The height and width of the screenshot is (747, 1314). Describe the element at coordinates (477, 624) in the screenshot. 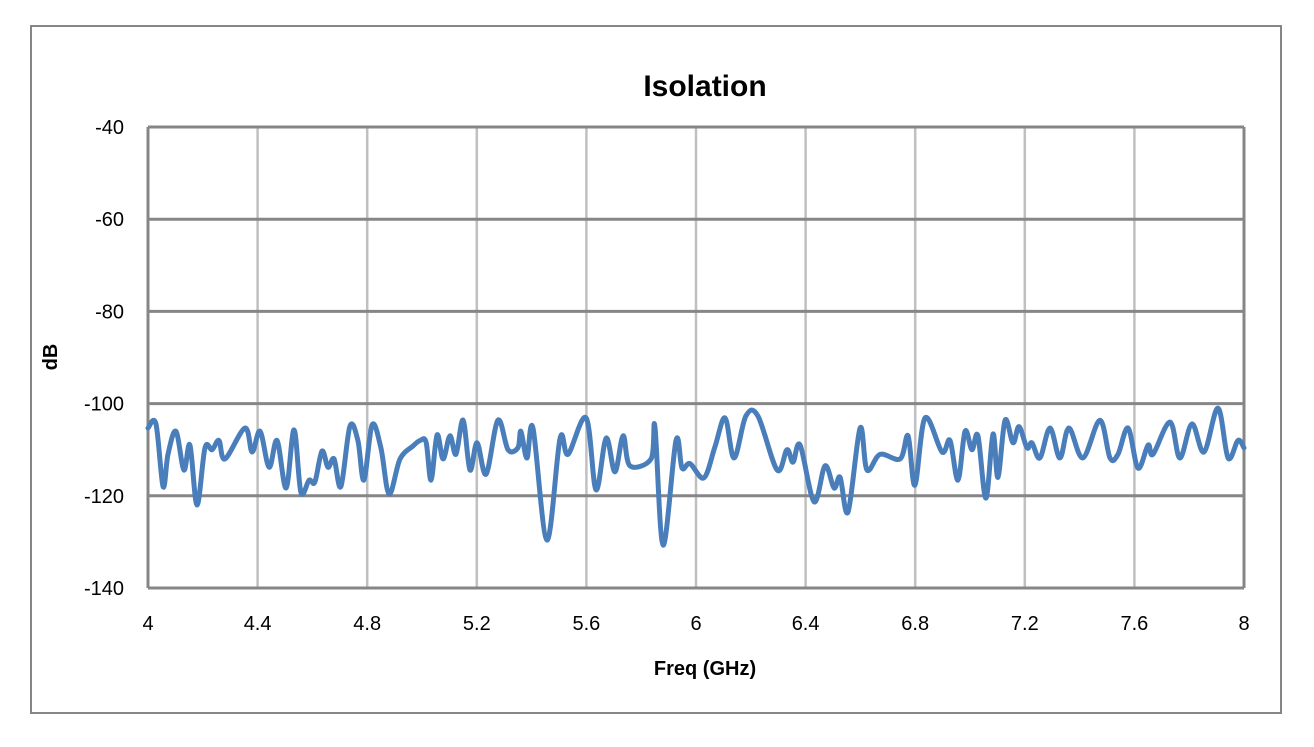

I see `x-tick-label: 5.2` at that location.